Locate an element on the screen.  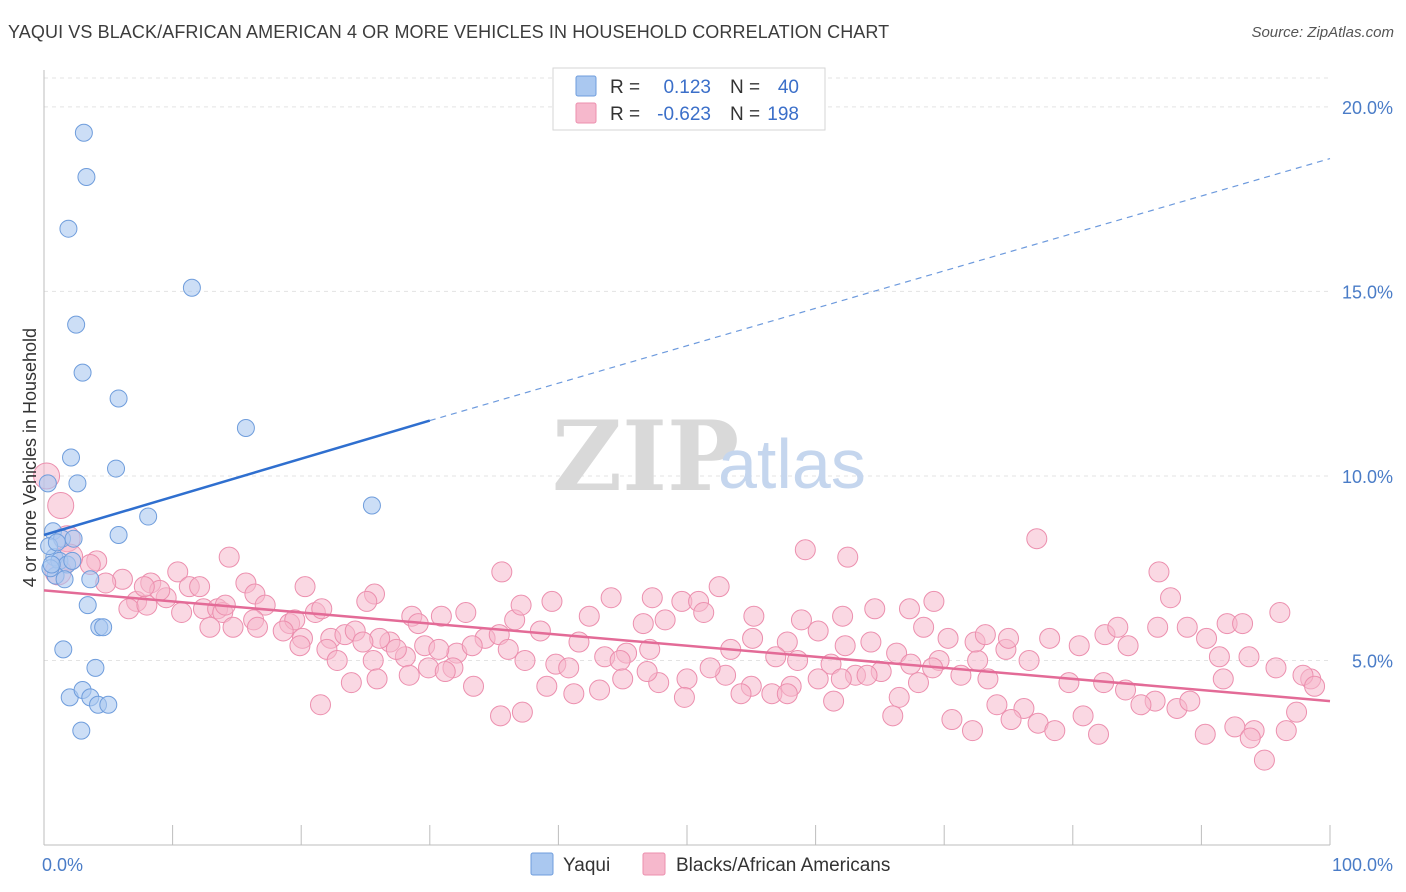
y-axis-label: 4 or more Vehicles in Household is located at coordinates (30, 457).